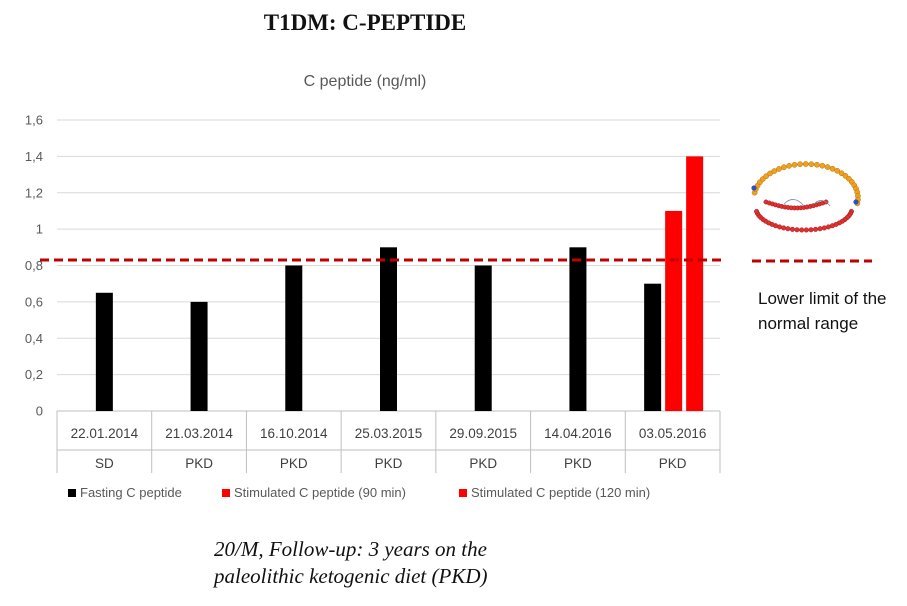  I want to click on y-tick-label: 0,2, so click(34, 374).